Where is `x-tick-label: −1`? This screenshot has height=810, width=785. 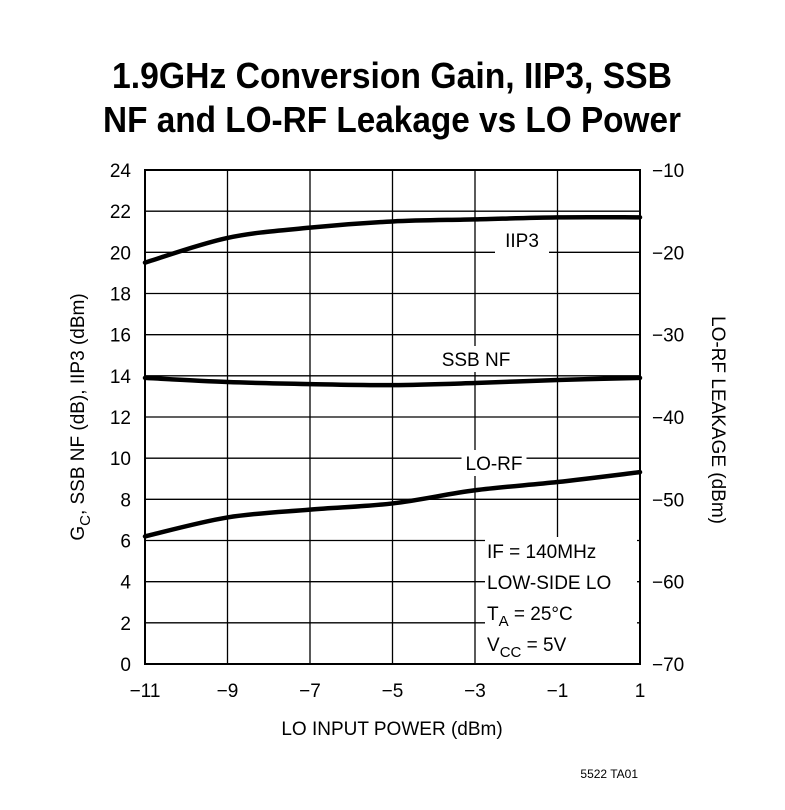
x-tick-label: −1 is located at coordinates (558, 691).